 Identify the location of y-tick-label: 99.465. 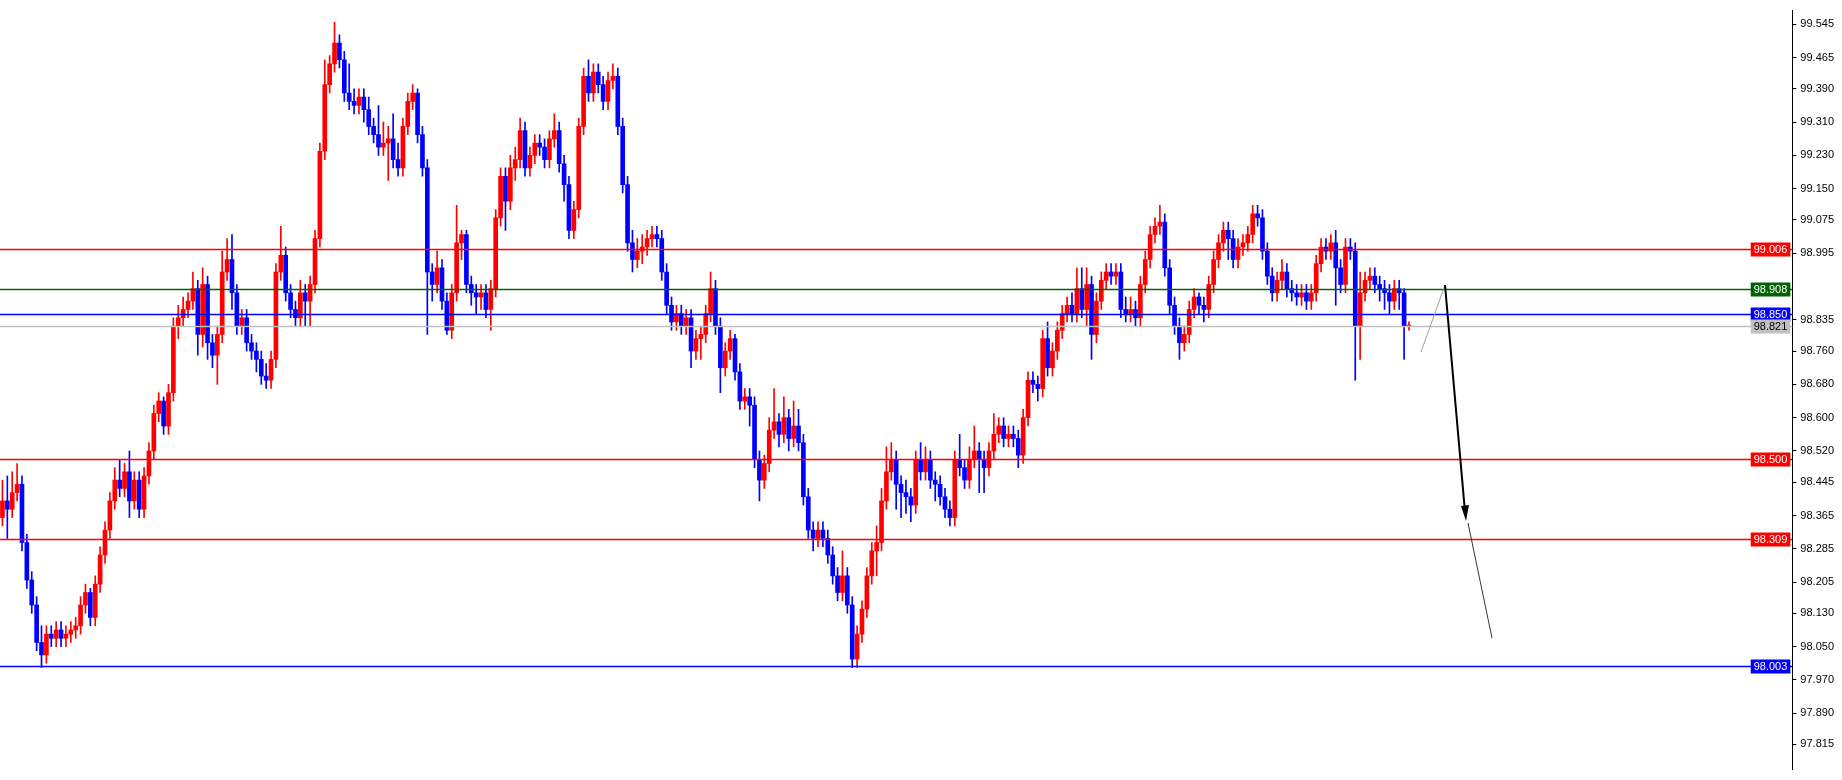
(1817, 56).